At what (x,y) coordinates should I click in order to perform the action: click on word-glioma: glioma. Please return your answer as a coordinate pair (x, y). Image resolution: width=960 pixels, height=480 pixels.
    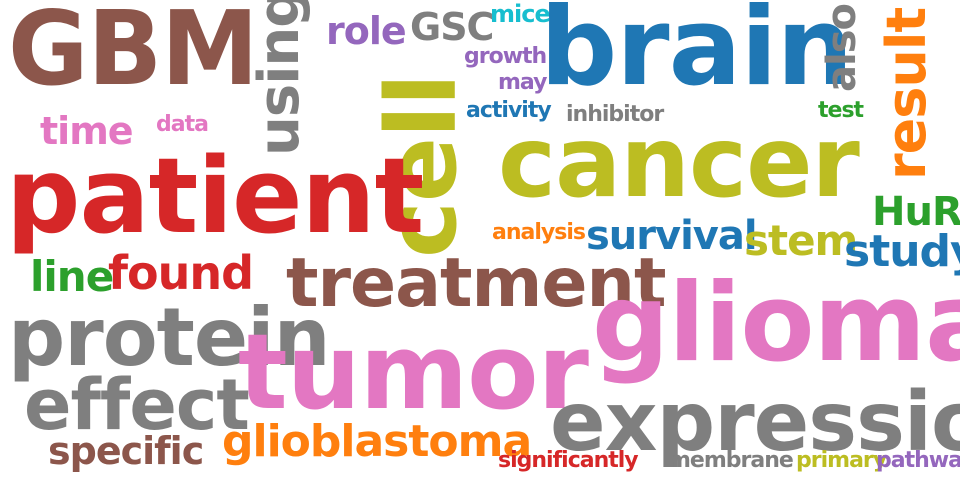
    Looking at the image, I should click on (776, 323).